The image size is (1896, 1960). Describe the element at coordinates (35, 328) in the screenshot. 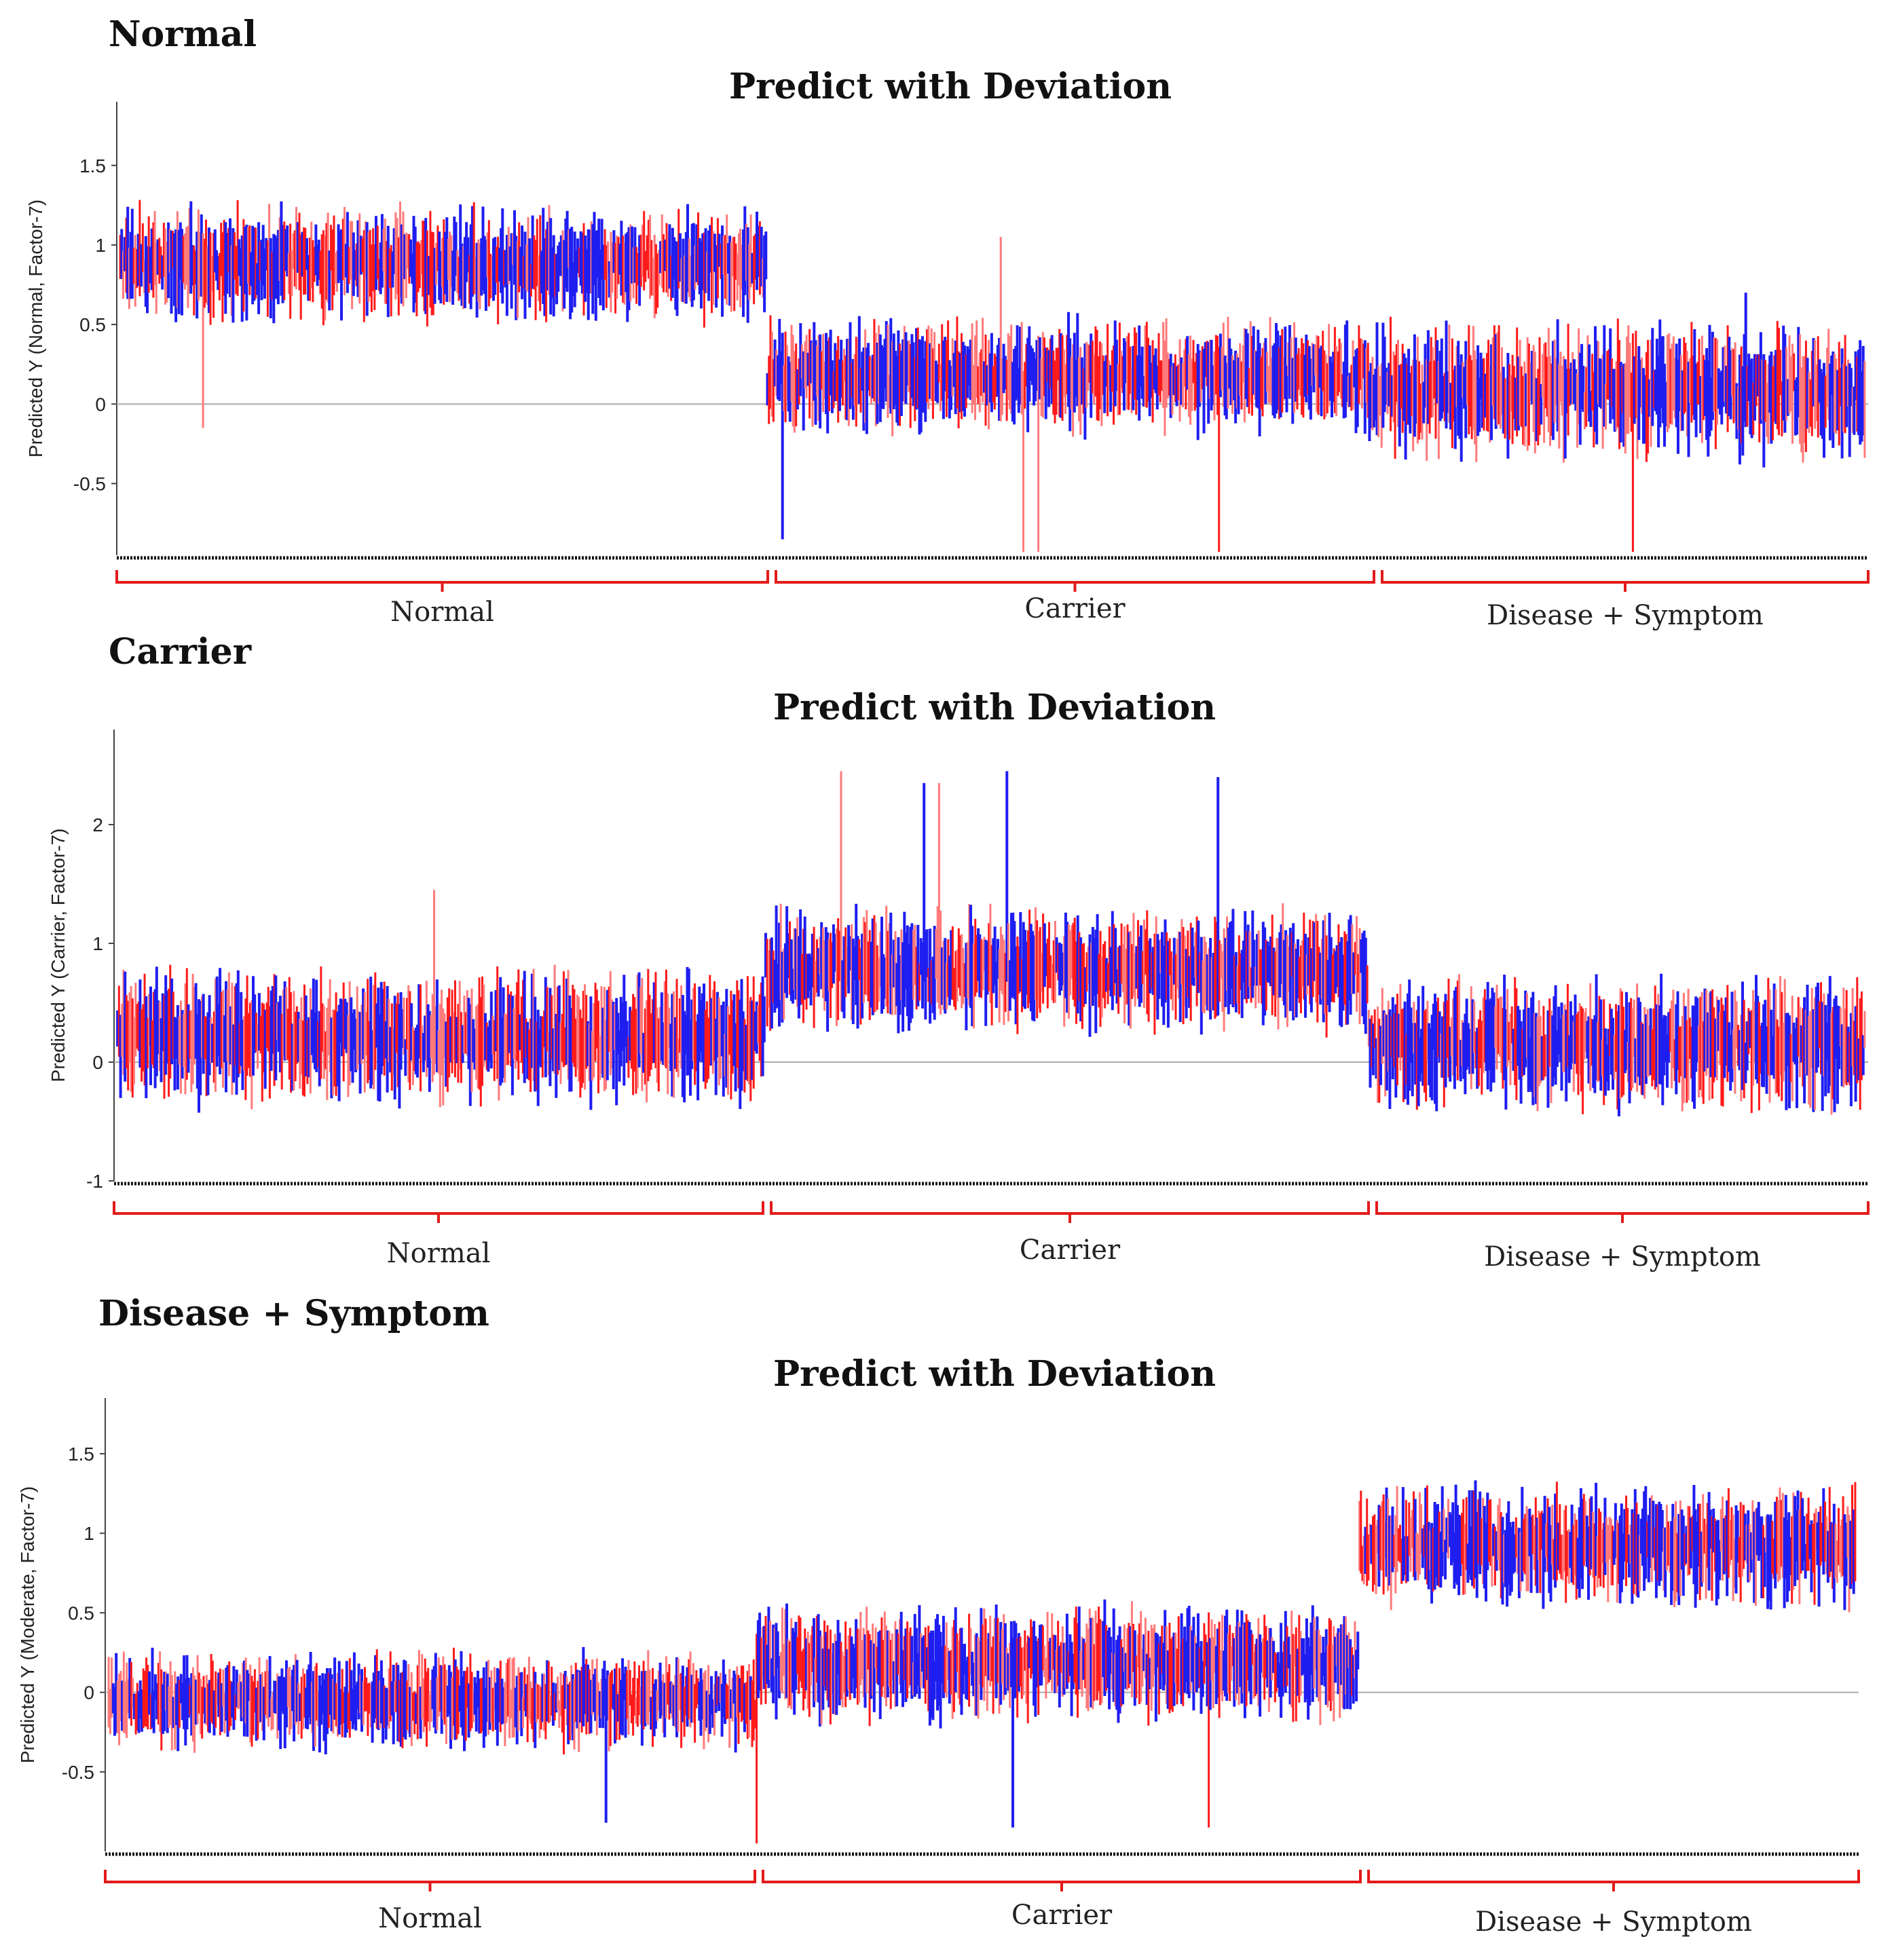

I see `y-axis-label: Predicted Y (Normal, Factor-7)` at that location.